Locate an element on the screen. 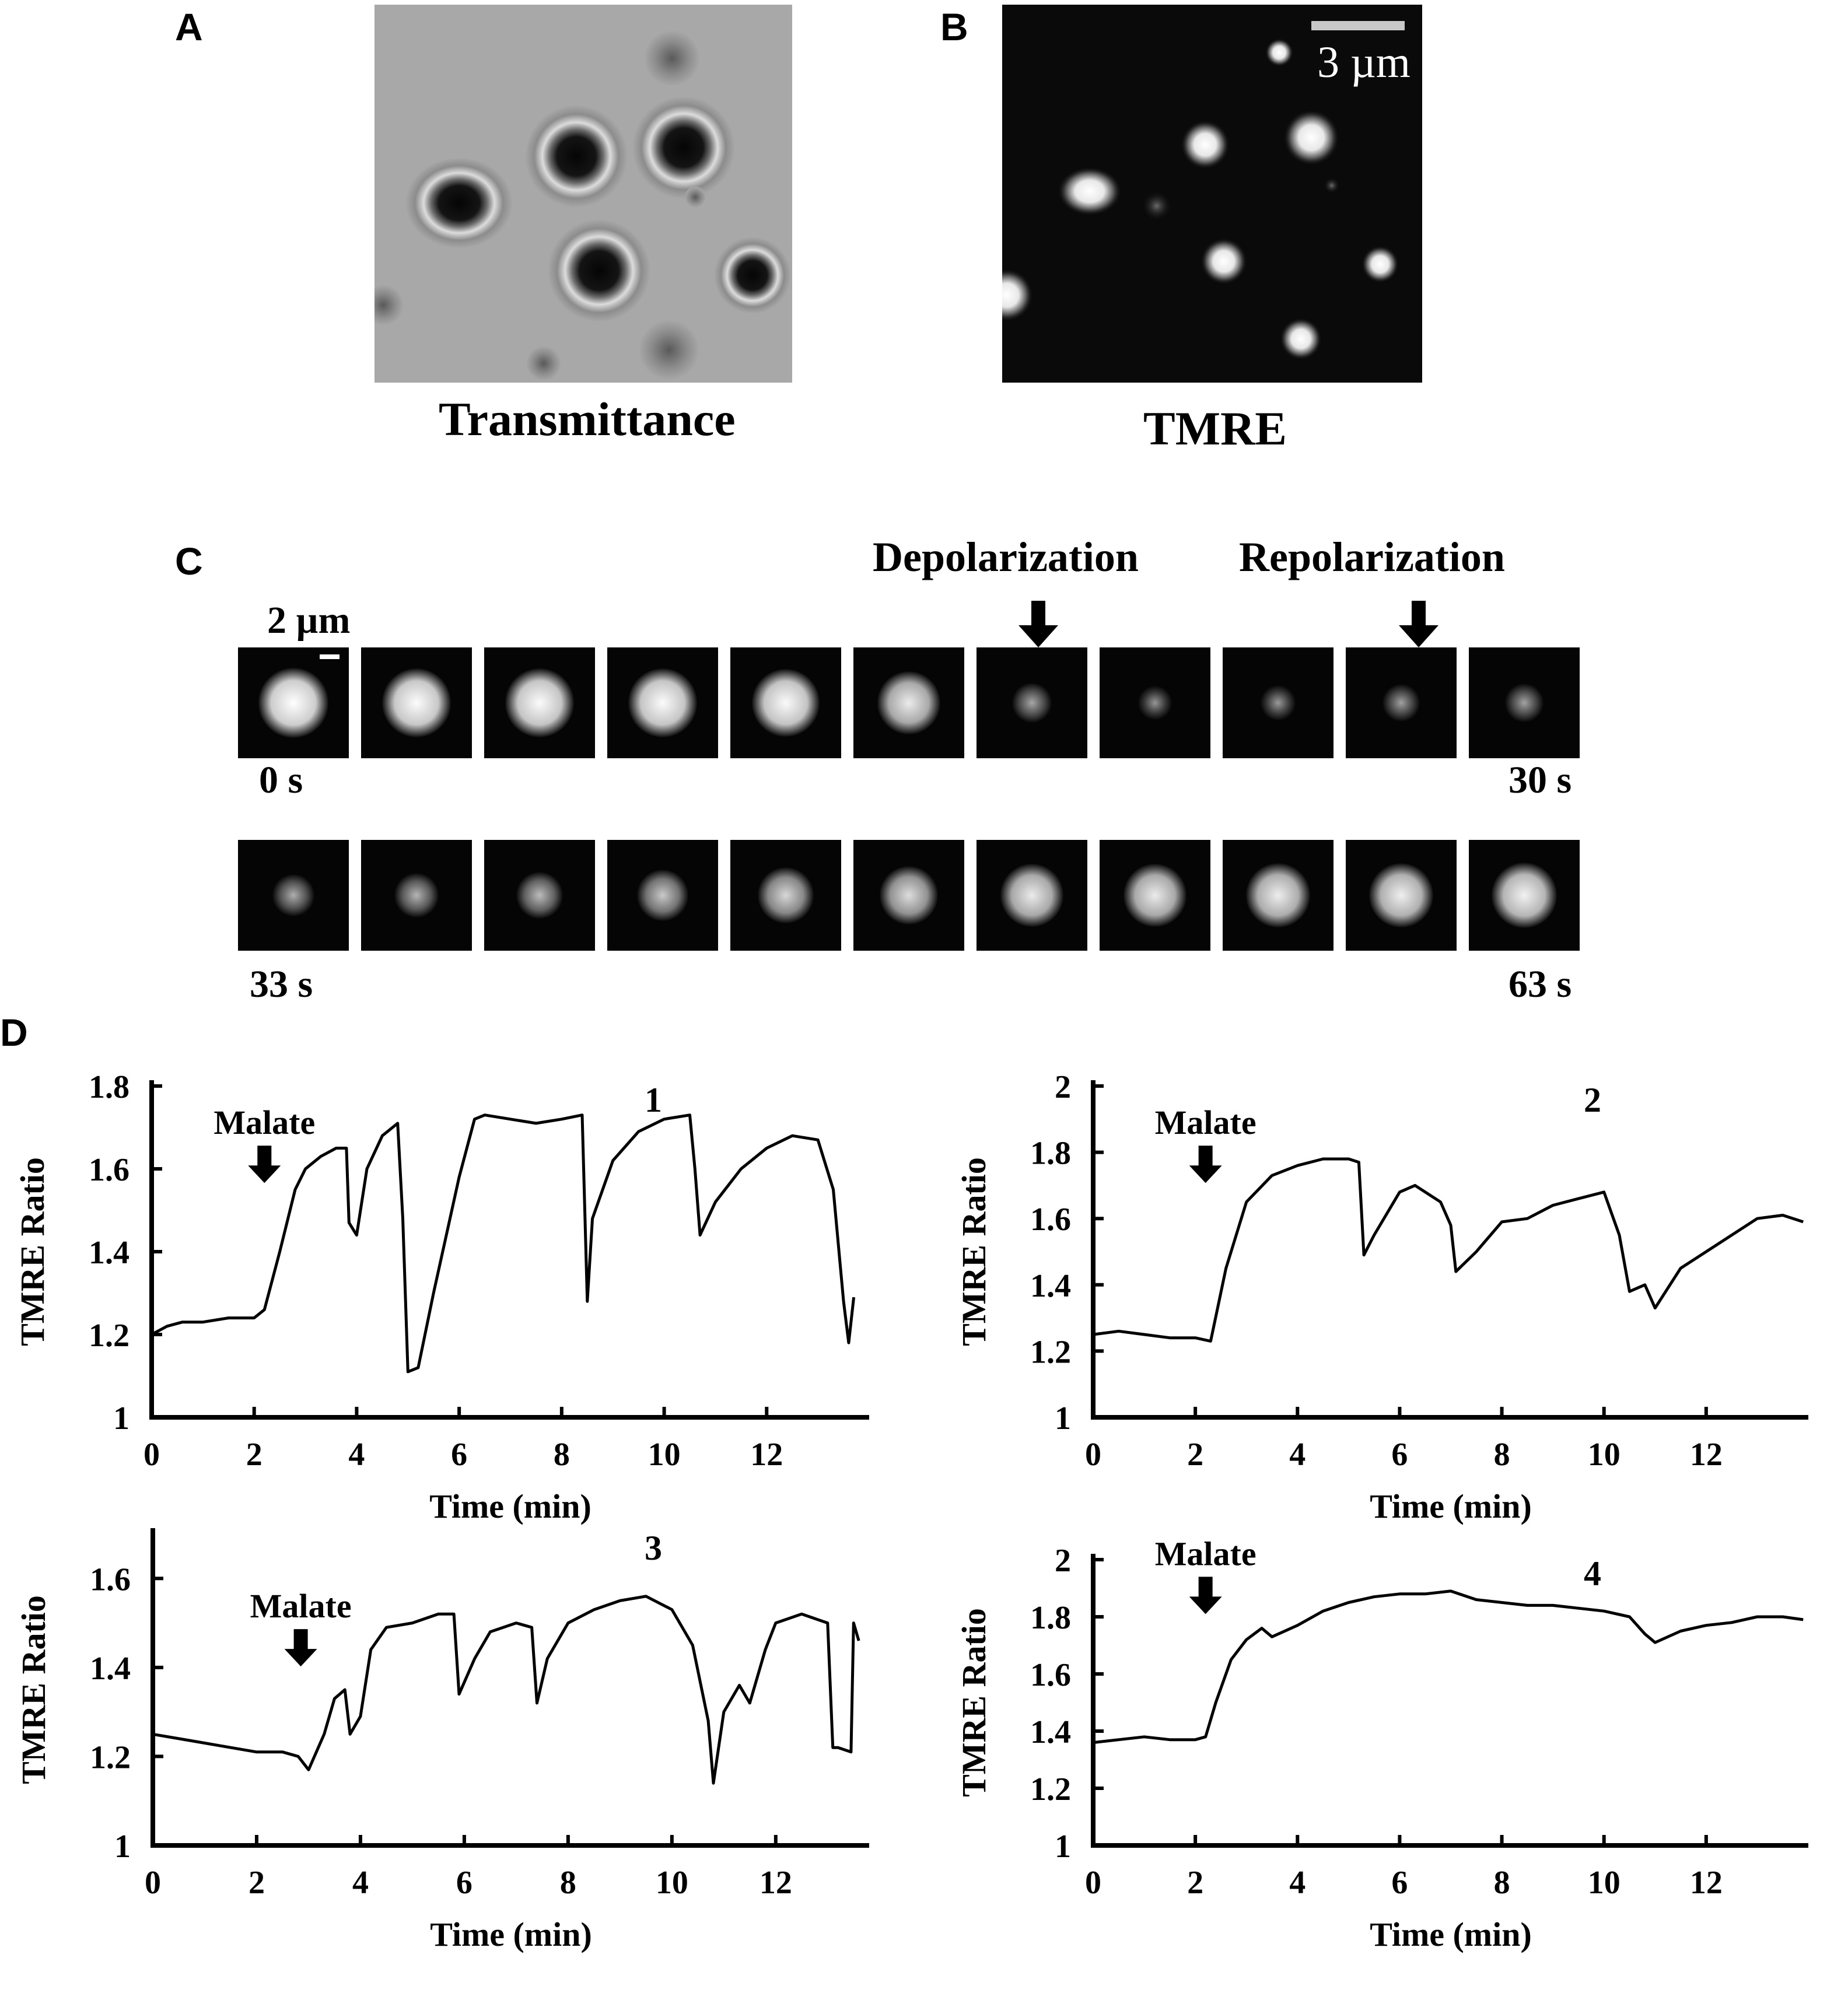  caption-transmittance: Transmittance is located at coordinates (587, 419).